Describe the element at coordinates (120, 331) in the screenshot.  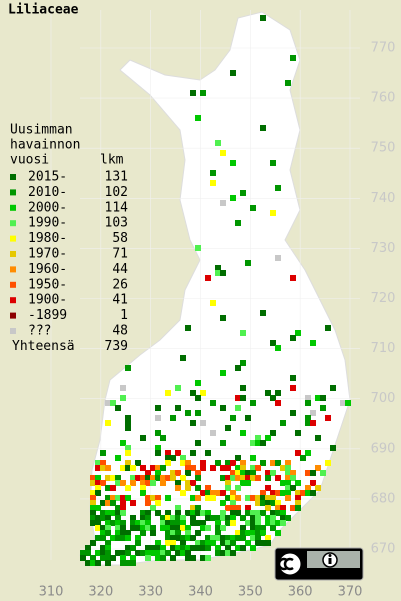
I see `legend-count: 48` at that location.